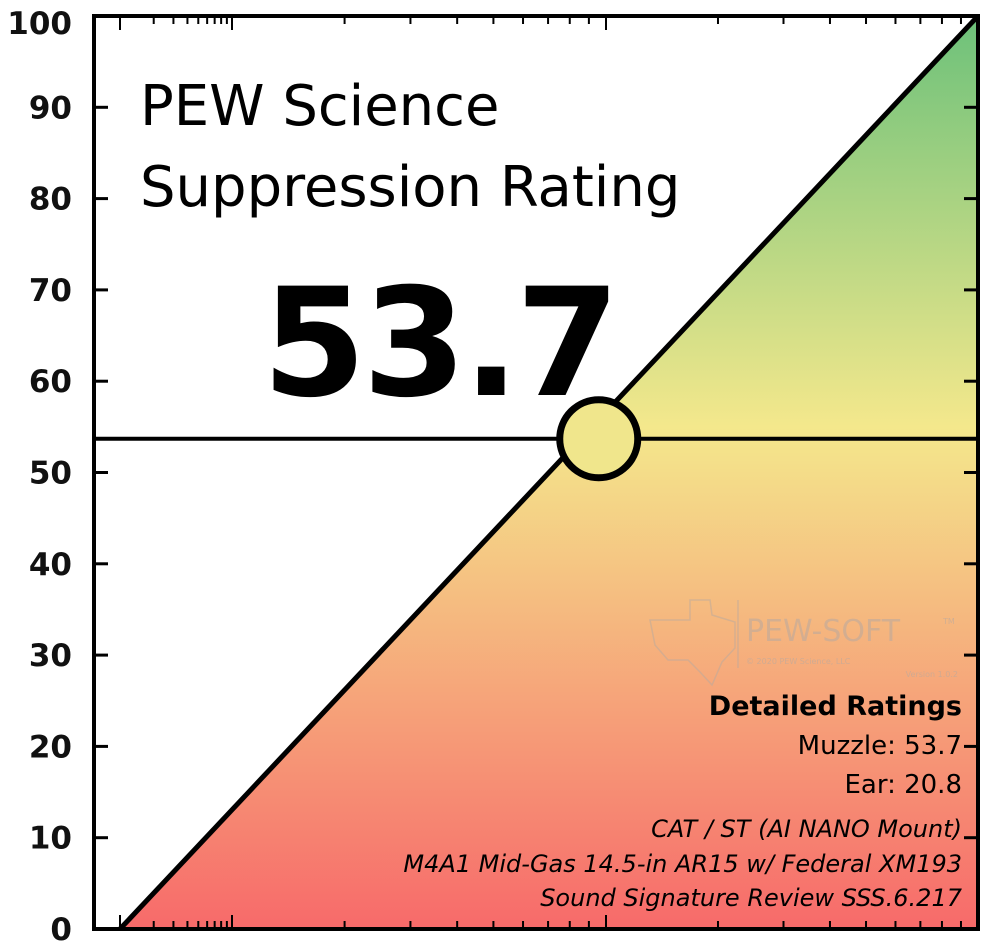  What do you see at coordinates (948, 621) in the screenshot?
I see `watermark-trademark: TM` at bounding box center [948, 621].